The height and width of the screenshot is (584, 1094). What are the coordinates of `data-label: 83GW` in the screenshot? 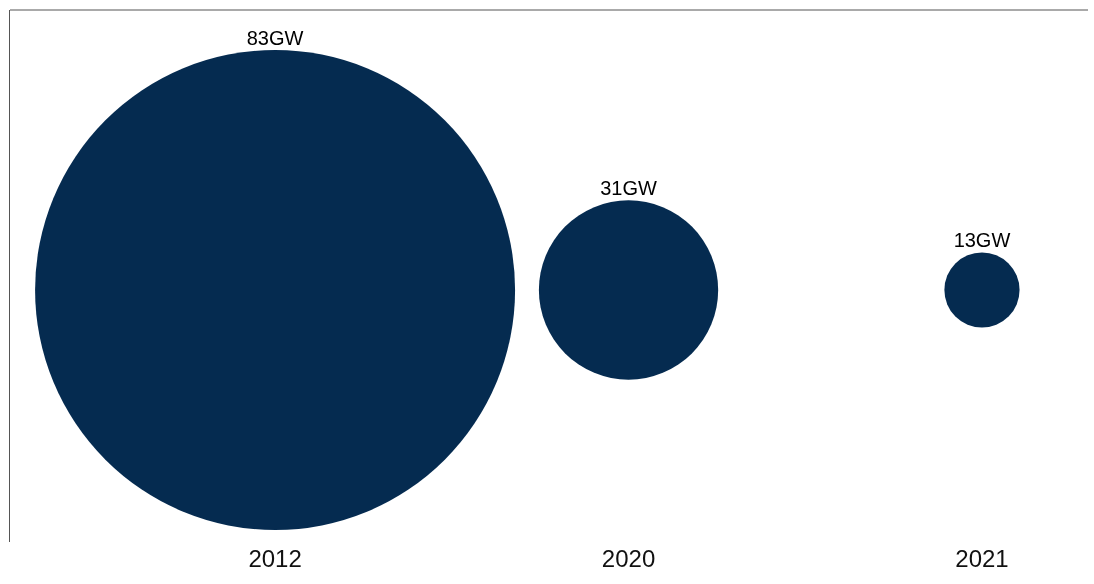 It's located at (275, 38).